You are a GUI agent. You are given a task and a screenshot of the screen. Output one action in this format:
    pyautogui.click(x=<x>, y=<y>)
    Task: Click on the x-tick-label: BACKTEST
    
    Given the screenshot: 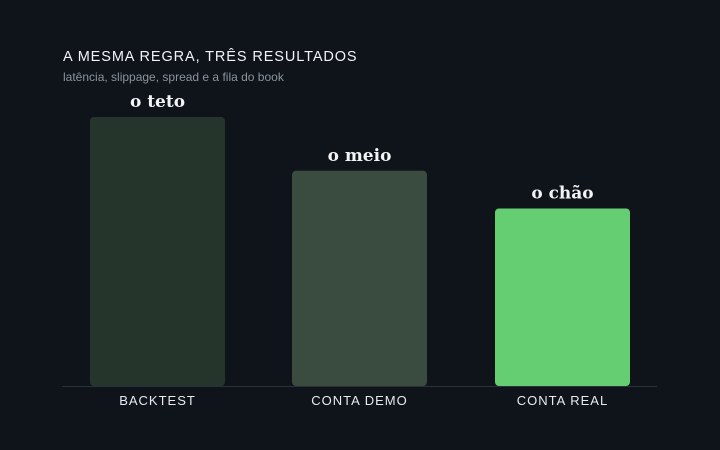 What is the action you would take?
    pyautogui.click(x=157, y=400)
    